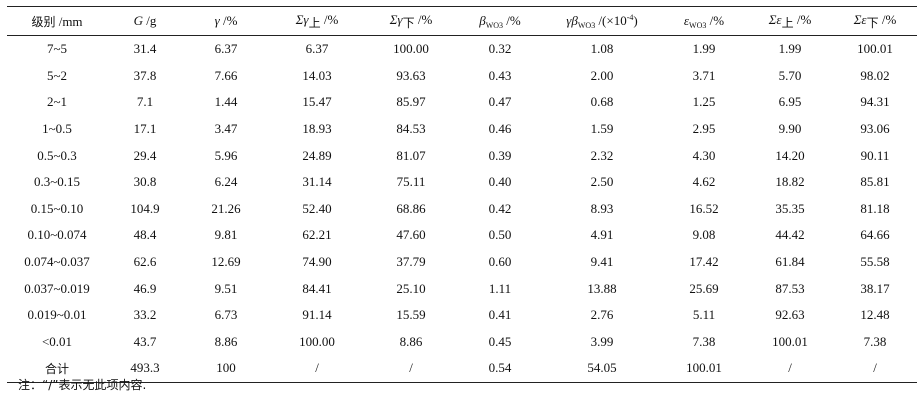 This screenshot has width=924, height=401. What do you see at coordinates (602, 75) in the screenshot?
I see `table-cell: 2.00` at bounding box center [602, 75].